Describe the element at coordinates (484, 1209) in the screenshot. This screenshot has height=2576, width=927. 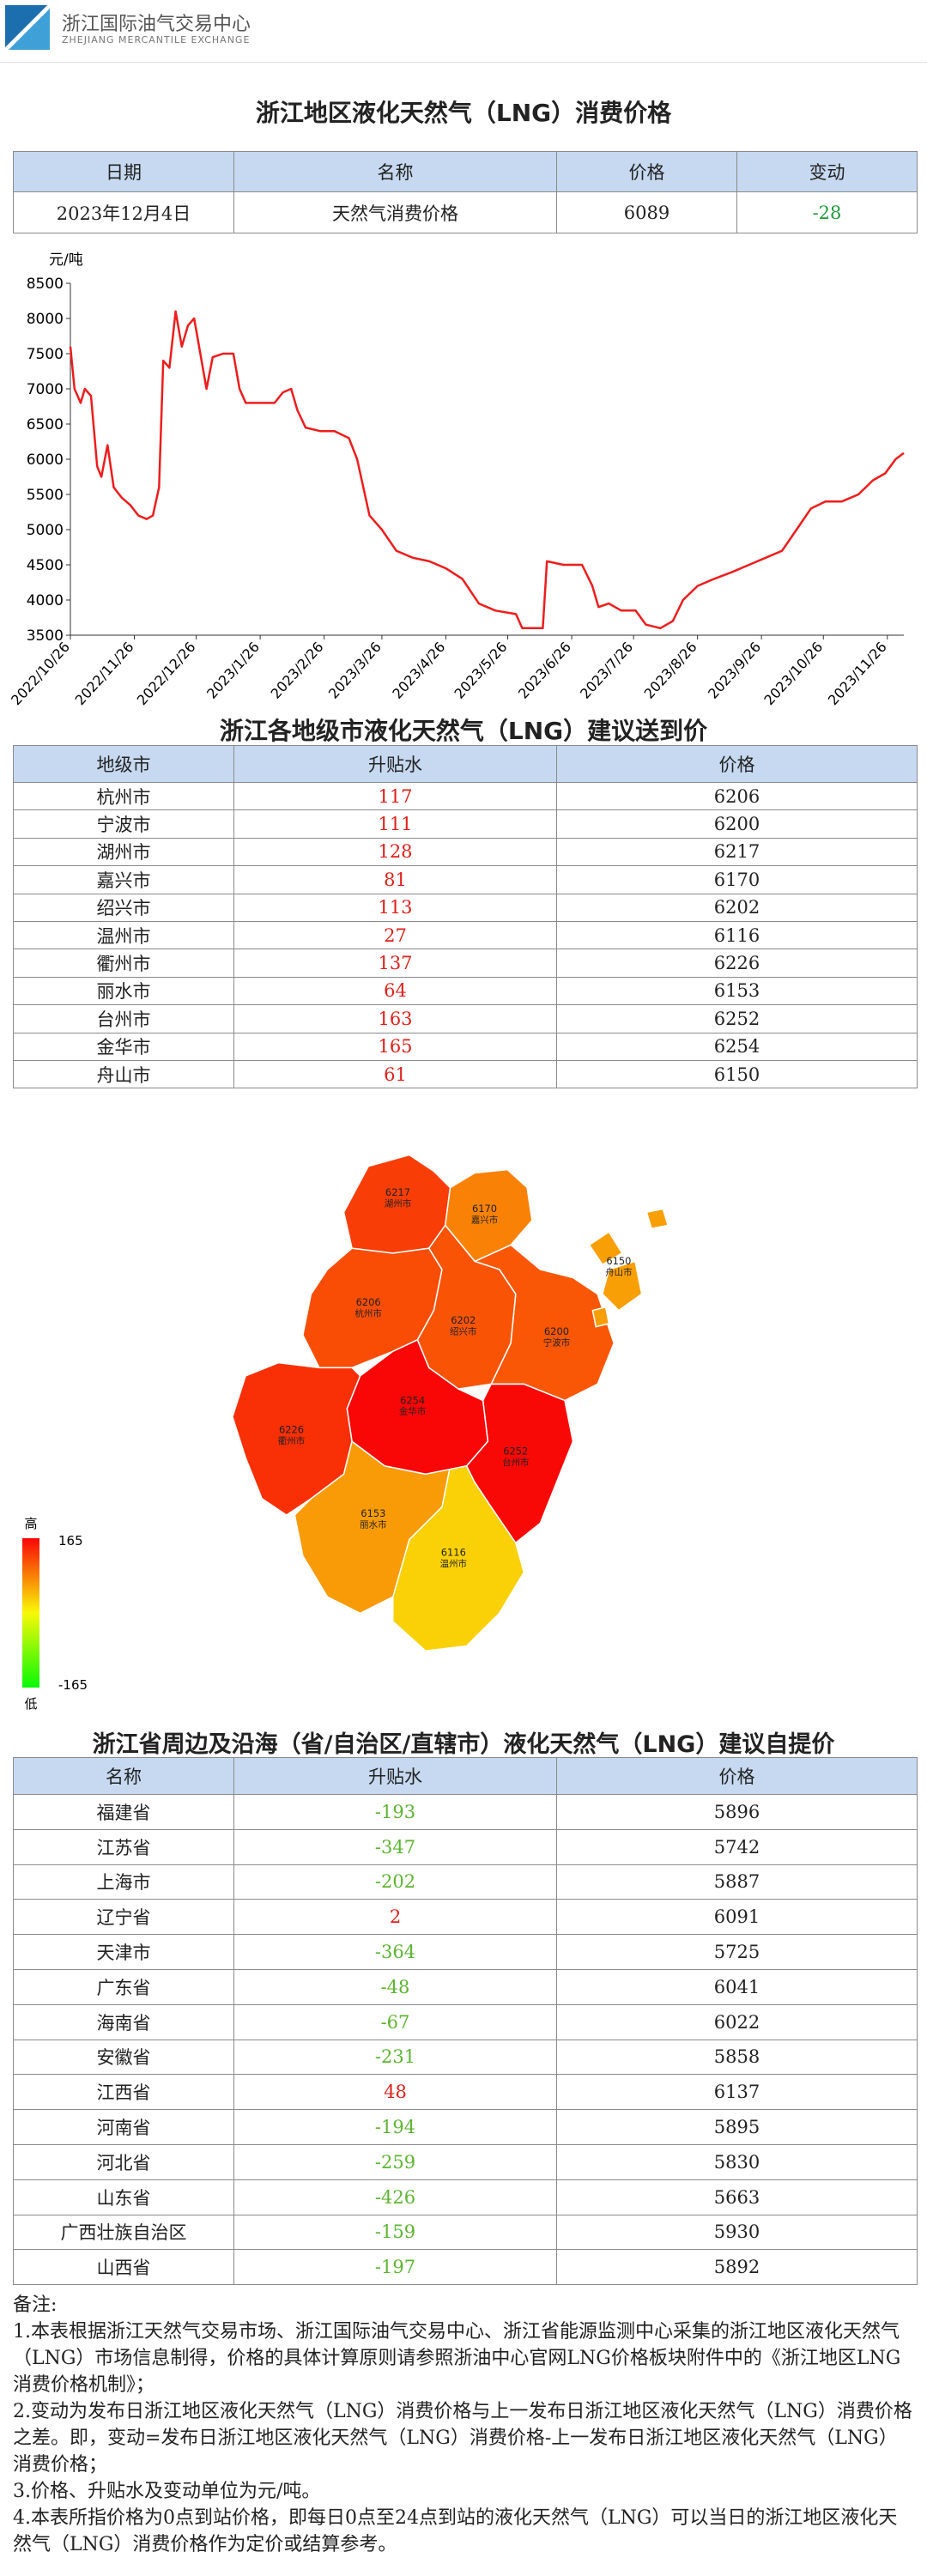
I see `map-price-label: 6170` at that location.